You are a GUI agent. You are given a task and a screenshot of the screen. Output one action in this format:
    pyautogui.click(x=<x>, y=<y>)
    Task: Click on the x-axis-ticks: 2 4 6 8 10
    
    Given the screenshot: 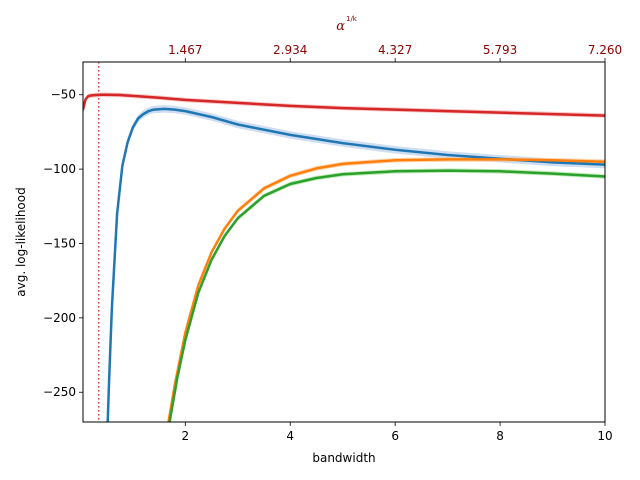 What is the action you would take?
    pyautogui.click(x=397, y=432)
    